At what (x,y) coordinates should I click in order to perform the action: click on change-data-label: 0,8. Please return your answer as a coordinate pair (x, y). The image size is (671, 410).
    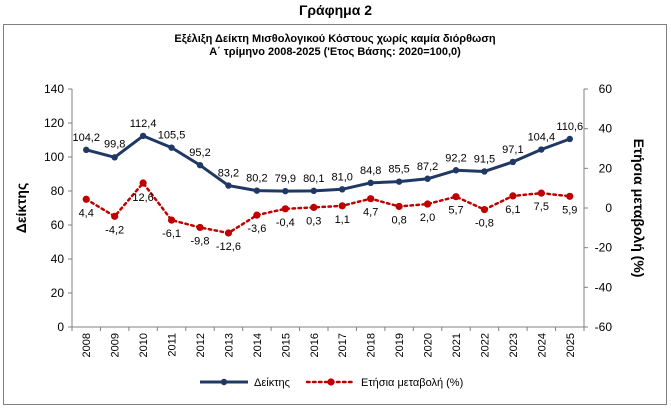
    Looking at the image, I should click on (398, 220).